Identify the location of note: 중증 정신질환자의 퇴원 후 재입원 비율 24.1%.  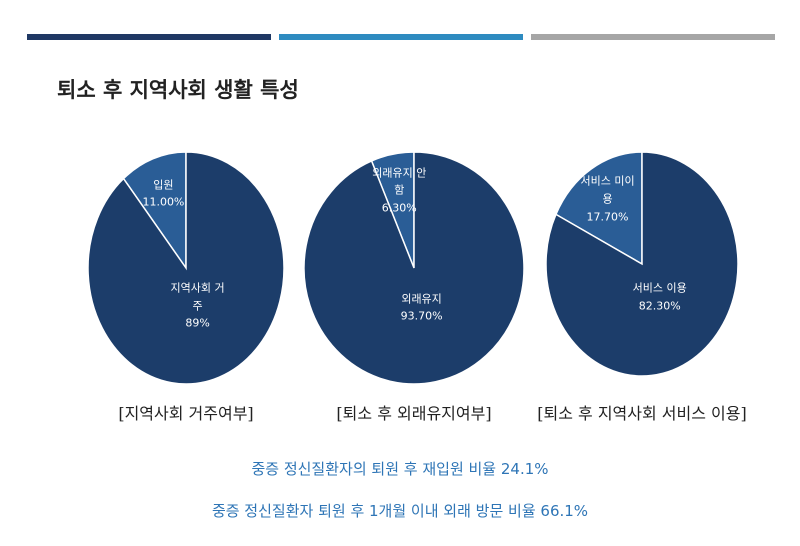
(400, 469).